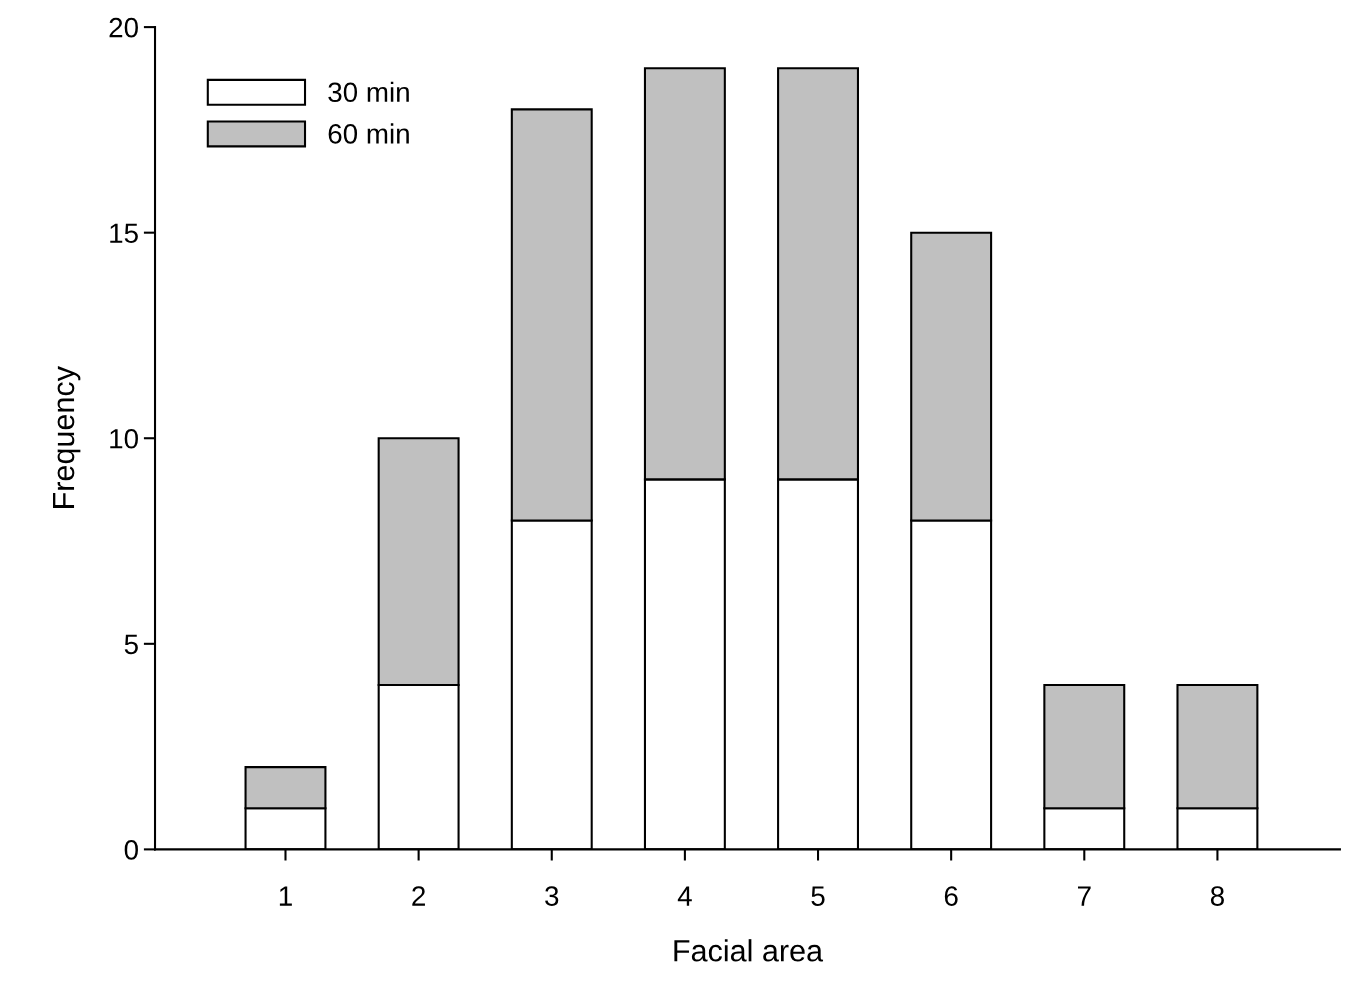 Image resolution: width=1348 pixels, height=1004 pixels. What do you see at coordinates (749, 950) in the screenshot?
I see `x-axis-title: Facial area` at bounding box center [749, 950].